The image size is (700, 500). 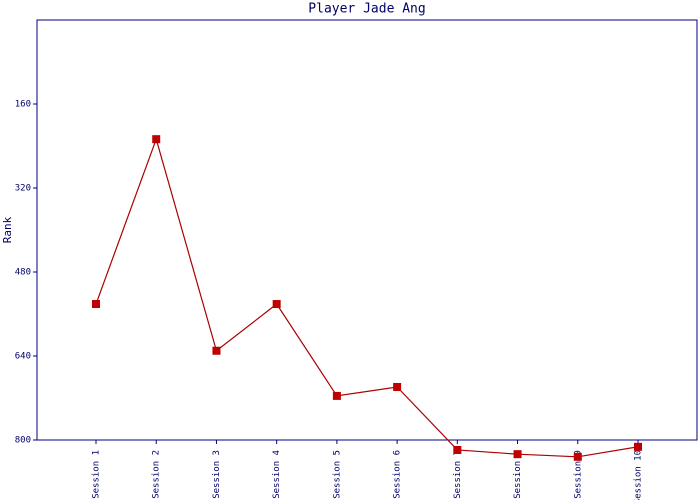 I want to click on x-tick-label: Session 7, so click(x=458, y=474).